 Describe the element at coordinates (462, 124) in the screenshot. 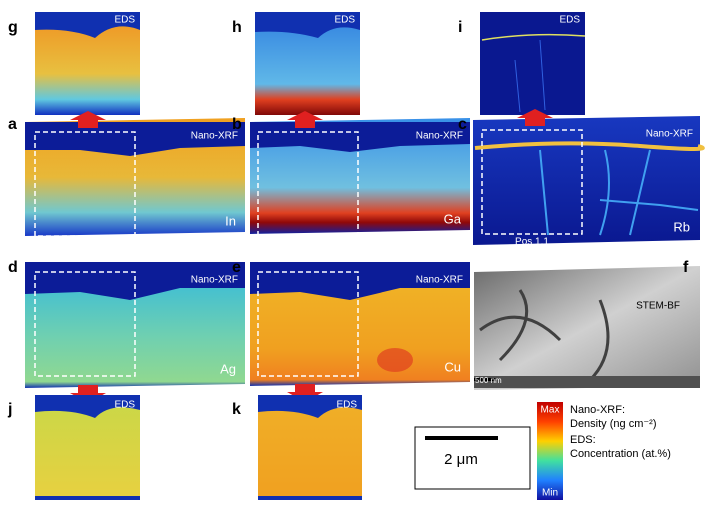

I see `panel-letter: c` at that location.